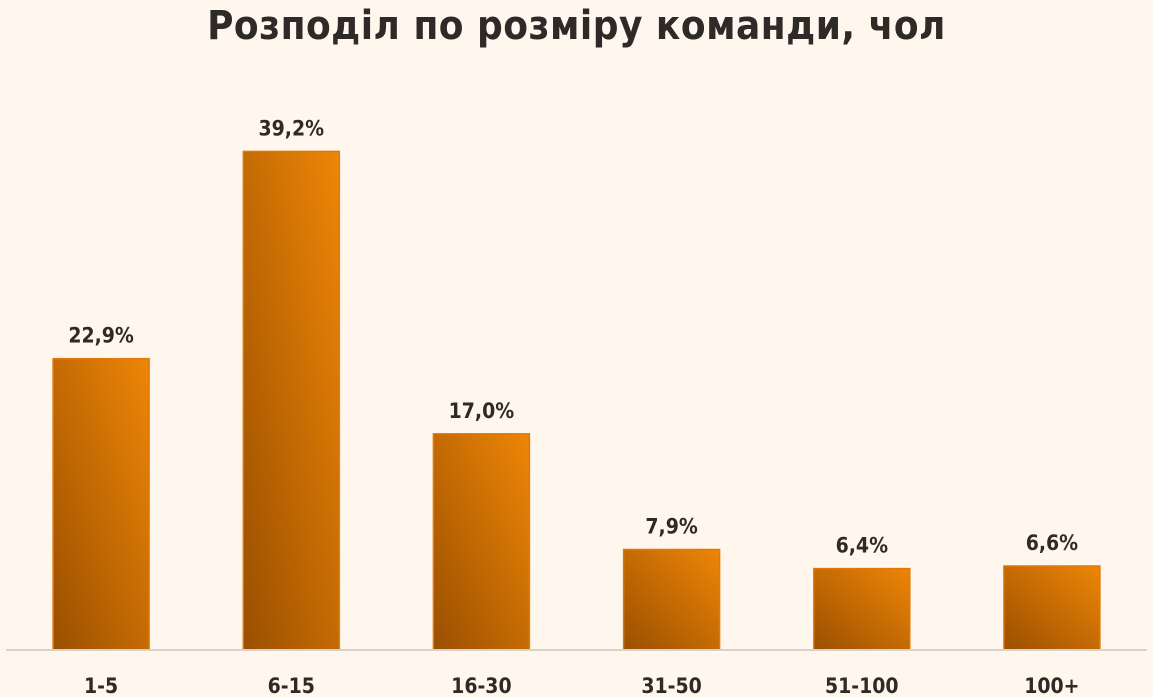 The image size is (1153, 697). Describe the element at coordinates (671, 685) in the screenshot. I see `x-tick-label-31-50: 31-50` at that location.